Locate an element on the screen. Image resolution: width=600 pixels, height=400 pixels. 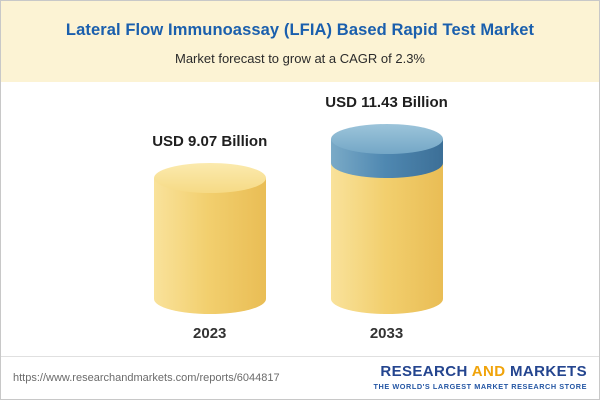
logo-wordmark: RESEARCH AND MARKETS is located at coordinates (480, 372).